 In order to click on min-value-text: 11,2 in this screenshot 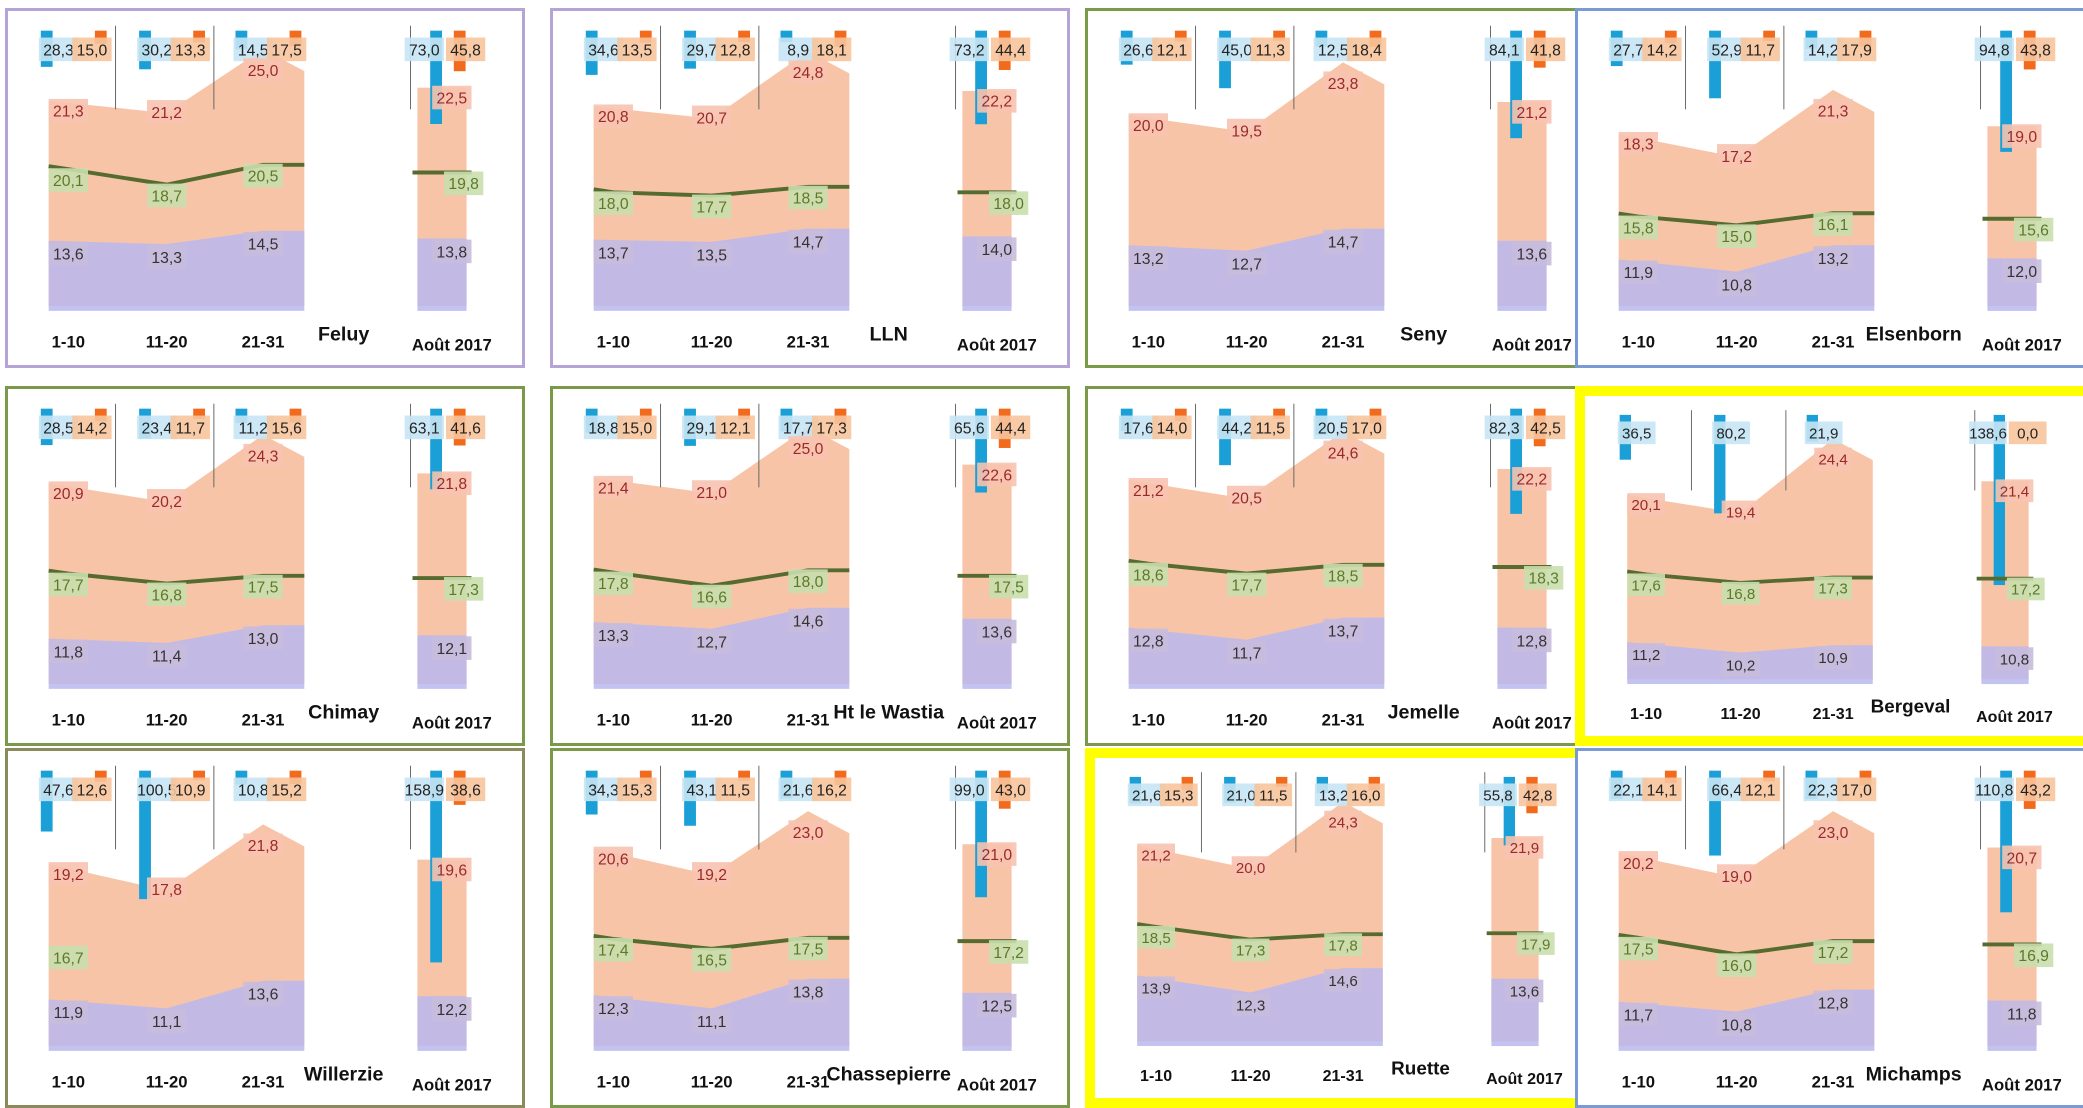, I will do `click(1646, 655)`.